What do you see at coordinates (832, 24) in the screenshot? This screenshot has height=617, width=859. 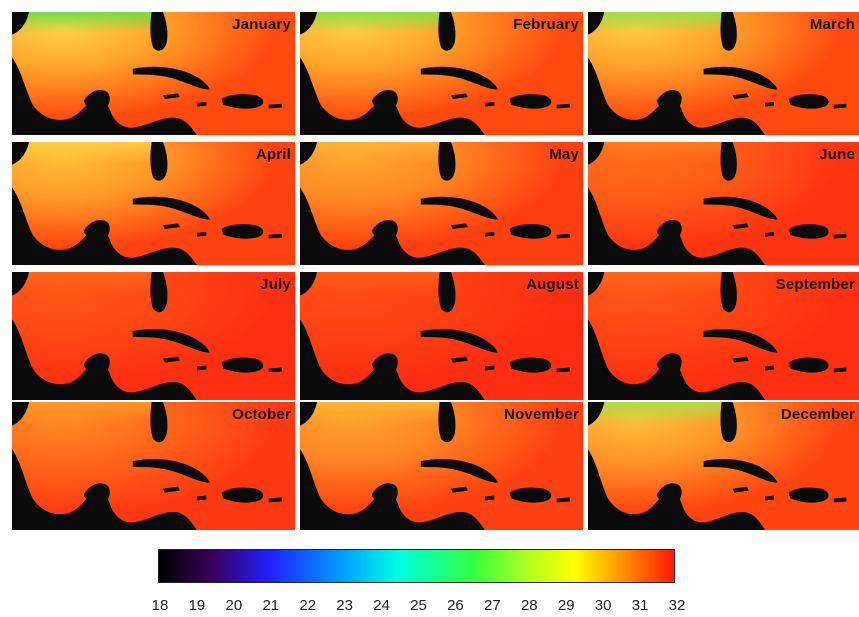 I see `month-label: March` at bounding box center [832, 24].